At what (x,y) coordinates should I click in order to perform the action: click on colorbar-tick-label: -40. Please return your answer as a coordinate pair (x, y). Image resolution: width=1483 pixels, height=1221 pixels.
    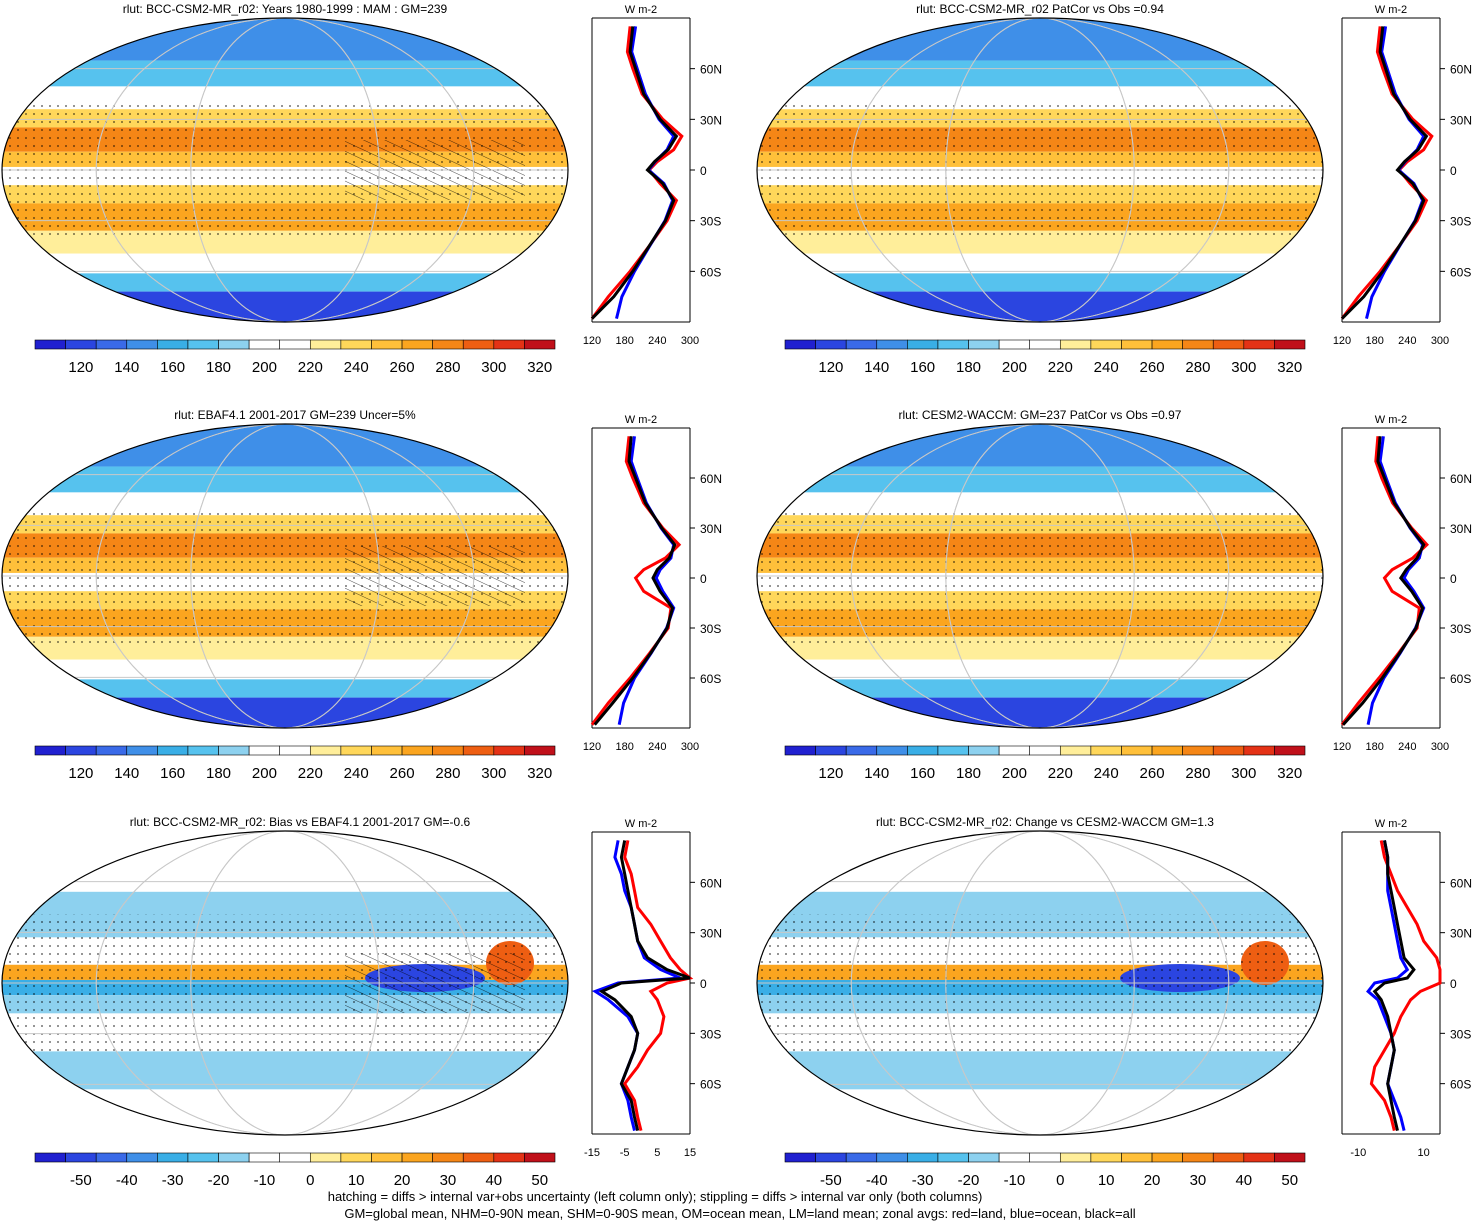
    Looking at the image, I should click on (127, 1180).